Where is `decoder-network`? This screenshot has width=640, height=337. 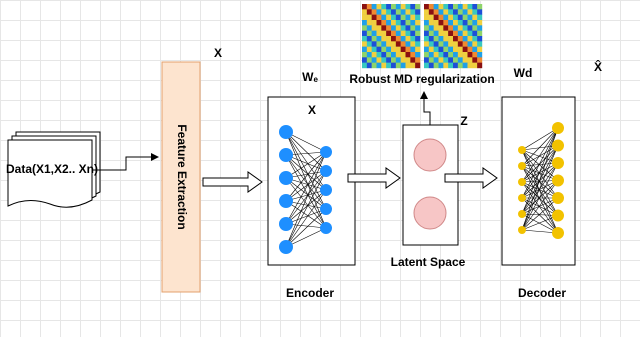
decoder-network is located at coordinates (541, 180).